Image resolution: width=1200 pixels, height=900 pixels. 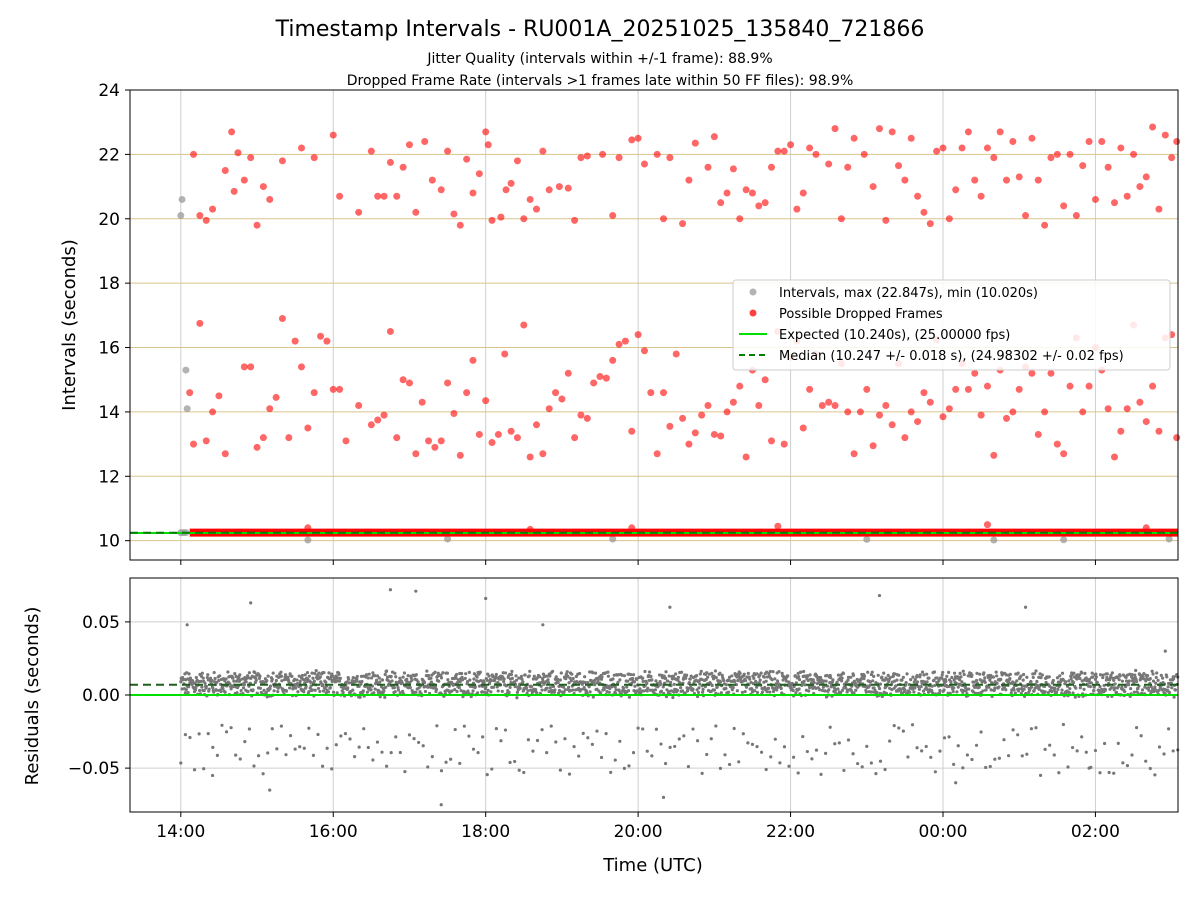 I want to click on y-tick-label: 16, so click(x=109, y=349).